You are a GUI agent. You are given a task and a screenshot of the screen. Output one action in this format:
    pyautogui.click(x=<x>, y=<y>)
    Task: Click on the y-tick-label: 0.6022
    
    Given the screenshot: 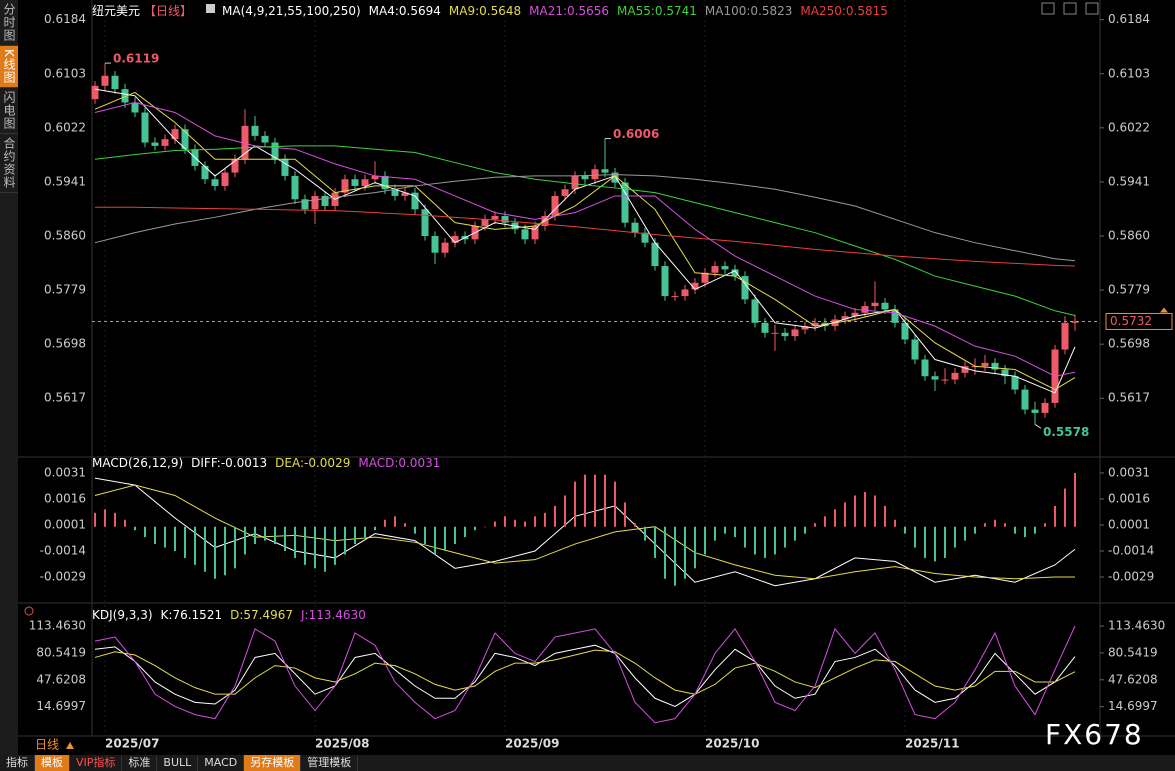 What is the action you would take?
    pyautogui.click(x=1129, y=127)
    